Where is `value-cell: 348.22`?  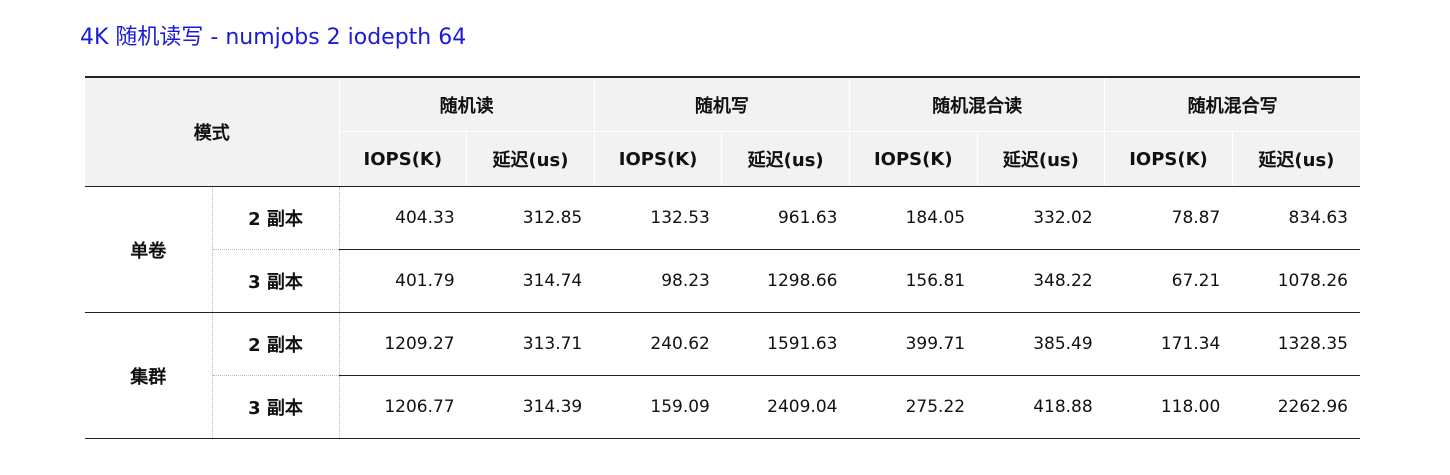 value-cell: 348.22 is located at coordinates (1041, 281).